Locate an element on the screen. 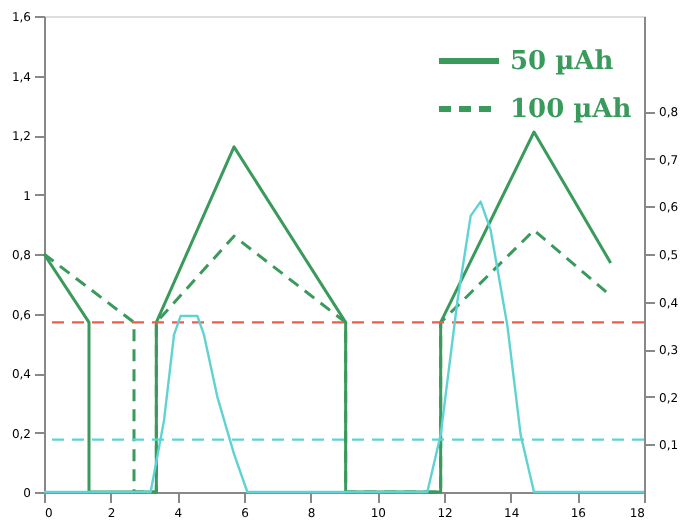  legend-label: 50 µAh is located at coordinates (562, 62).